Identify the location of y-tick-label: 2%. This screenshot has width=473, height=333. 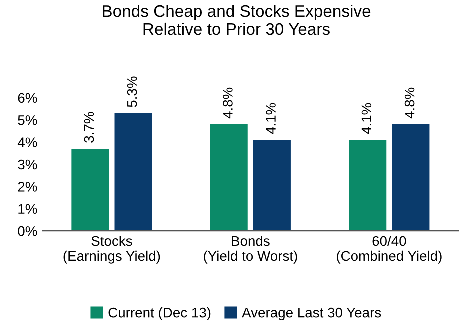
(28, 187).